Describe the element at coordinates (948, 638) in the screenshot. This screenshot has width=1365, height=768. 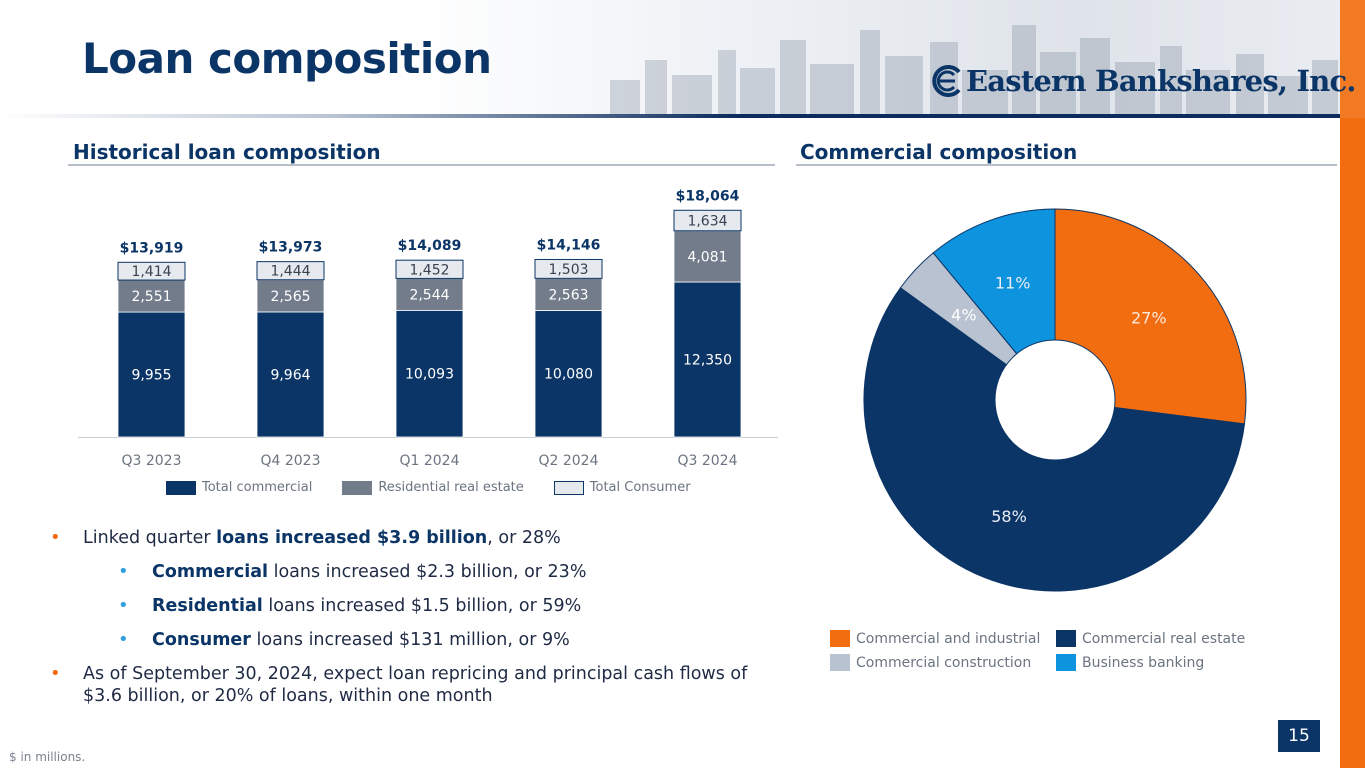
I see `legend-label: Commercial and industrial` at that location.